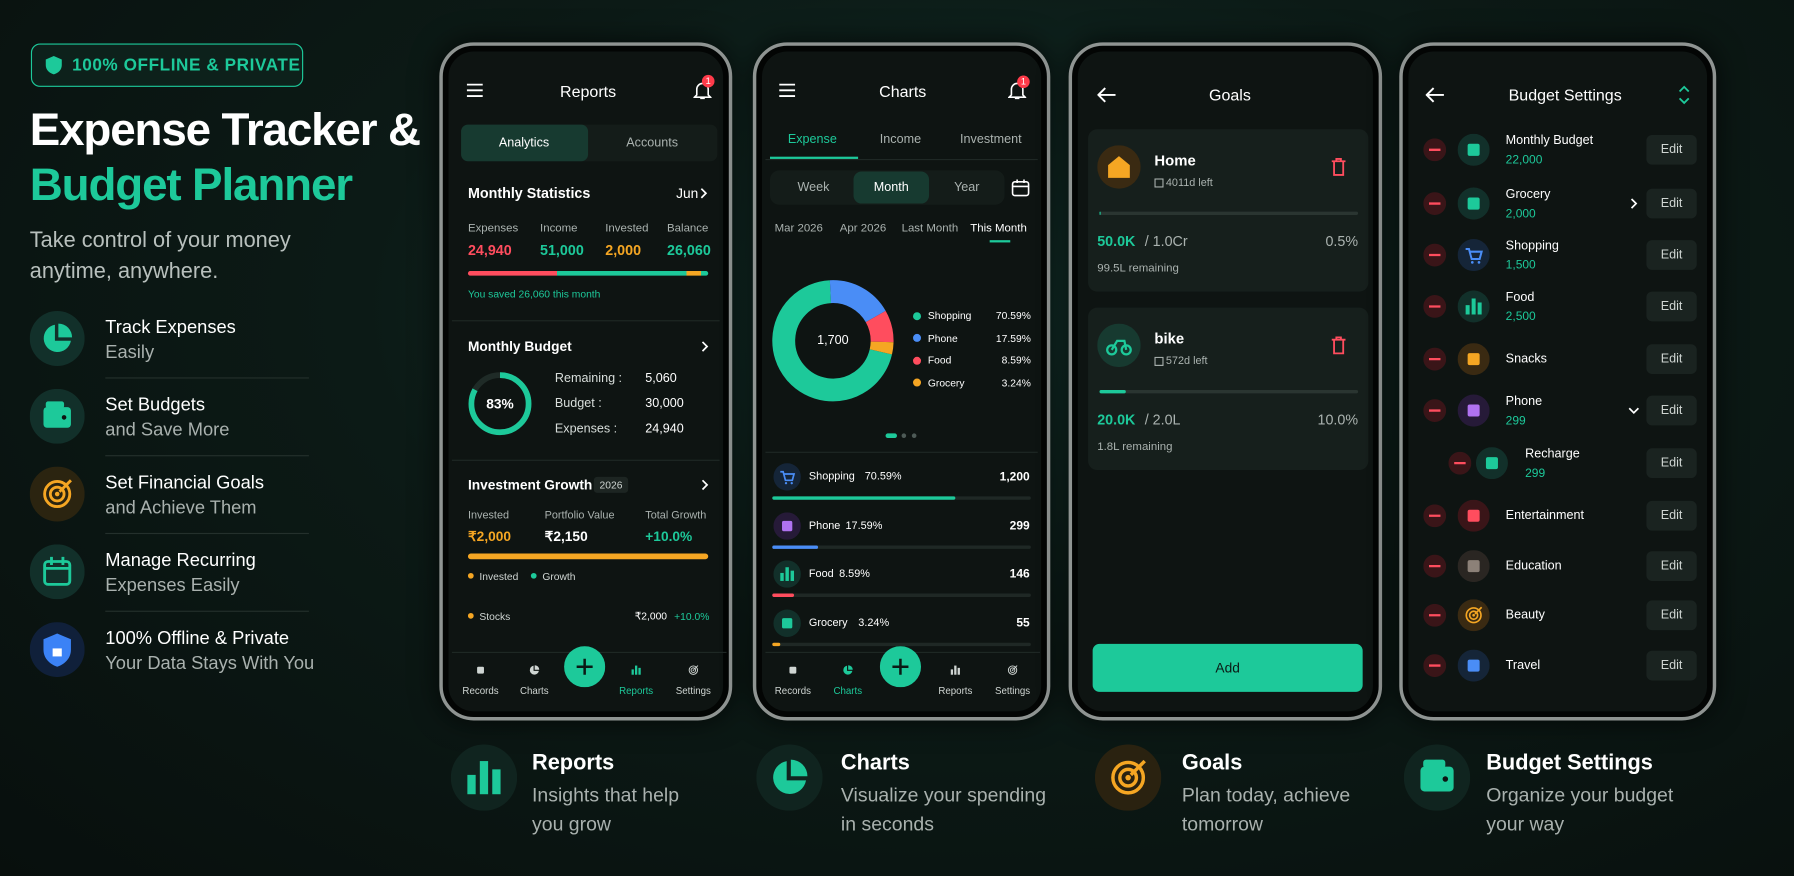 The width and height of the screenshot is (1794, 876). Describe the element at coordinates (821, 574) in the screenshot. I see `category-name: Food` at that location.